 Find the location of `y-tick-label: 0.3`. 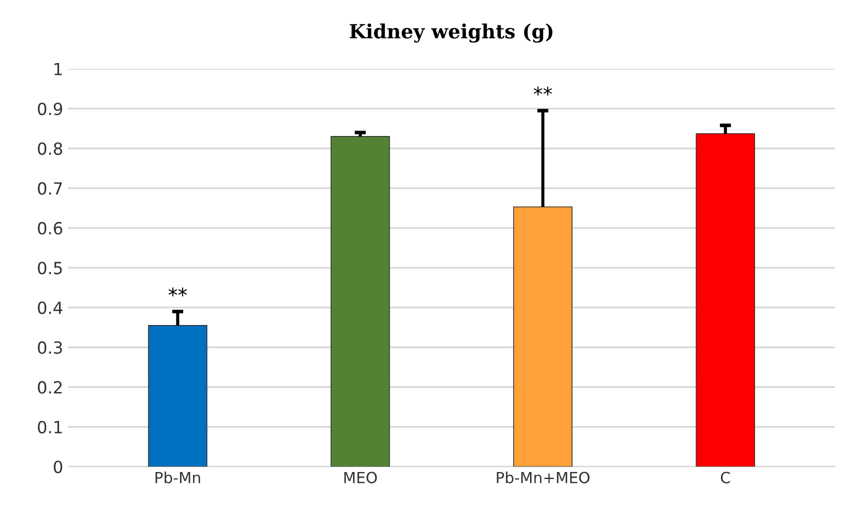

y-tick-label: 0.3 is located at coordinates (50, 347).